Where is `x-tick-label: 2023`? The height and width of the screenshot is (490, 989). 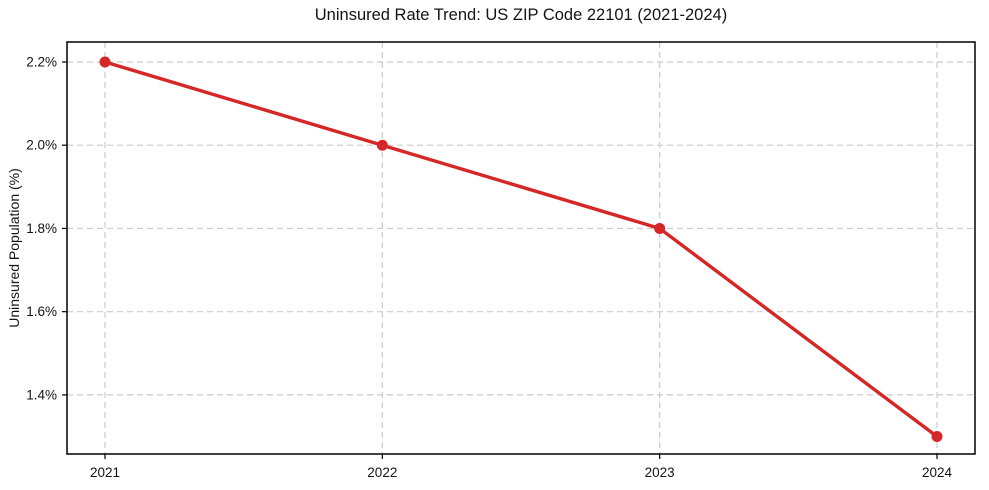
x-tick-label: 2023 is located at coordinates (660, 472).